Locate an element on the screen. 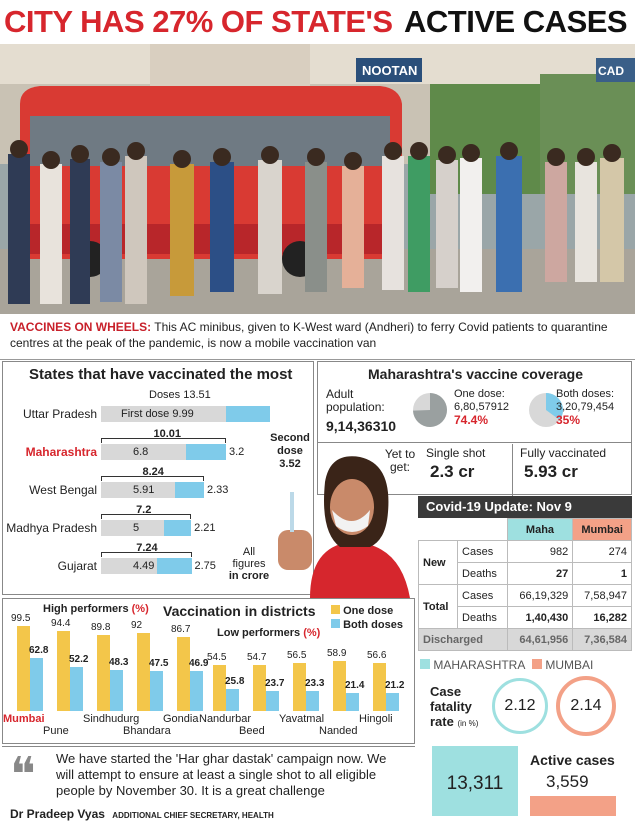  high-both-val-0: 62.8 is located at coordinates (39, 650).